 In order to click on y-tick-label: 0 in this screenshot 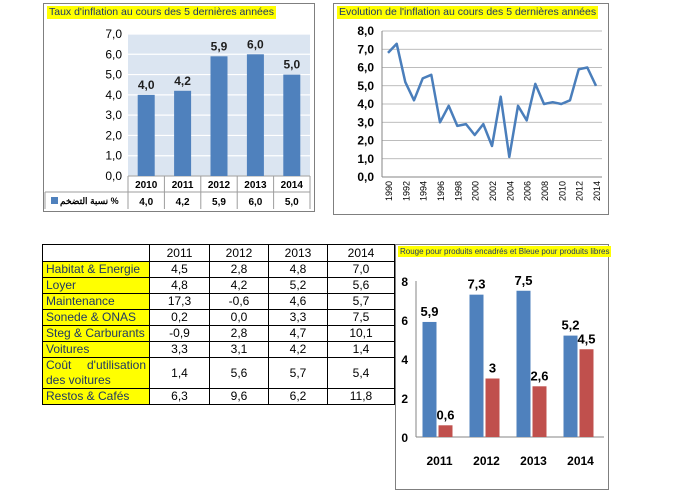, I will do `click(404, 438)`.